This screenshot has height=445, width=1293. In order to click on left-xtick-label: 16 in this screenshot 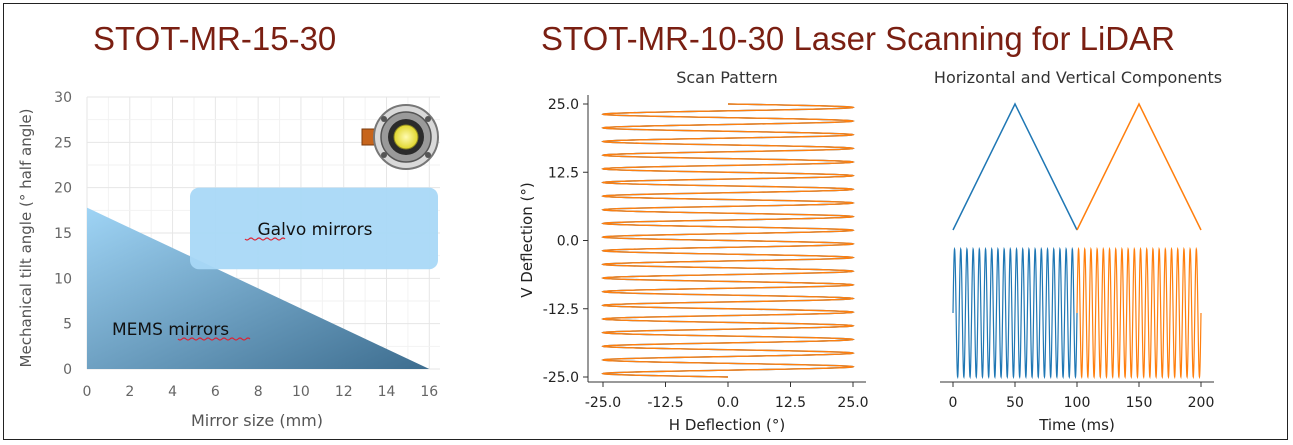, I will do `click(429, 392)`.